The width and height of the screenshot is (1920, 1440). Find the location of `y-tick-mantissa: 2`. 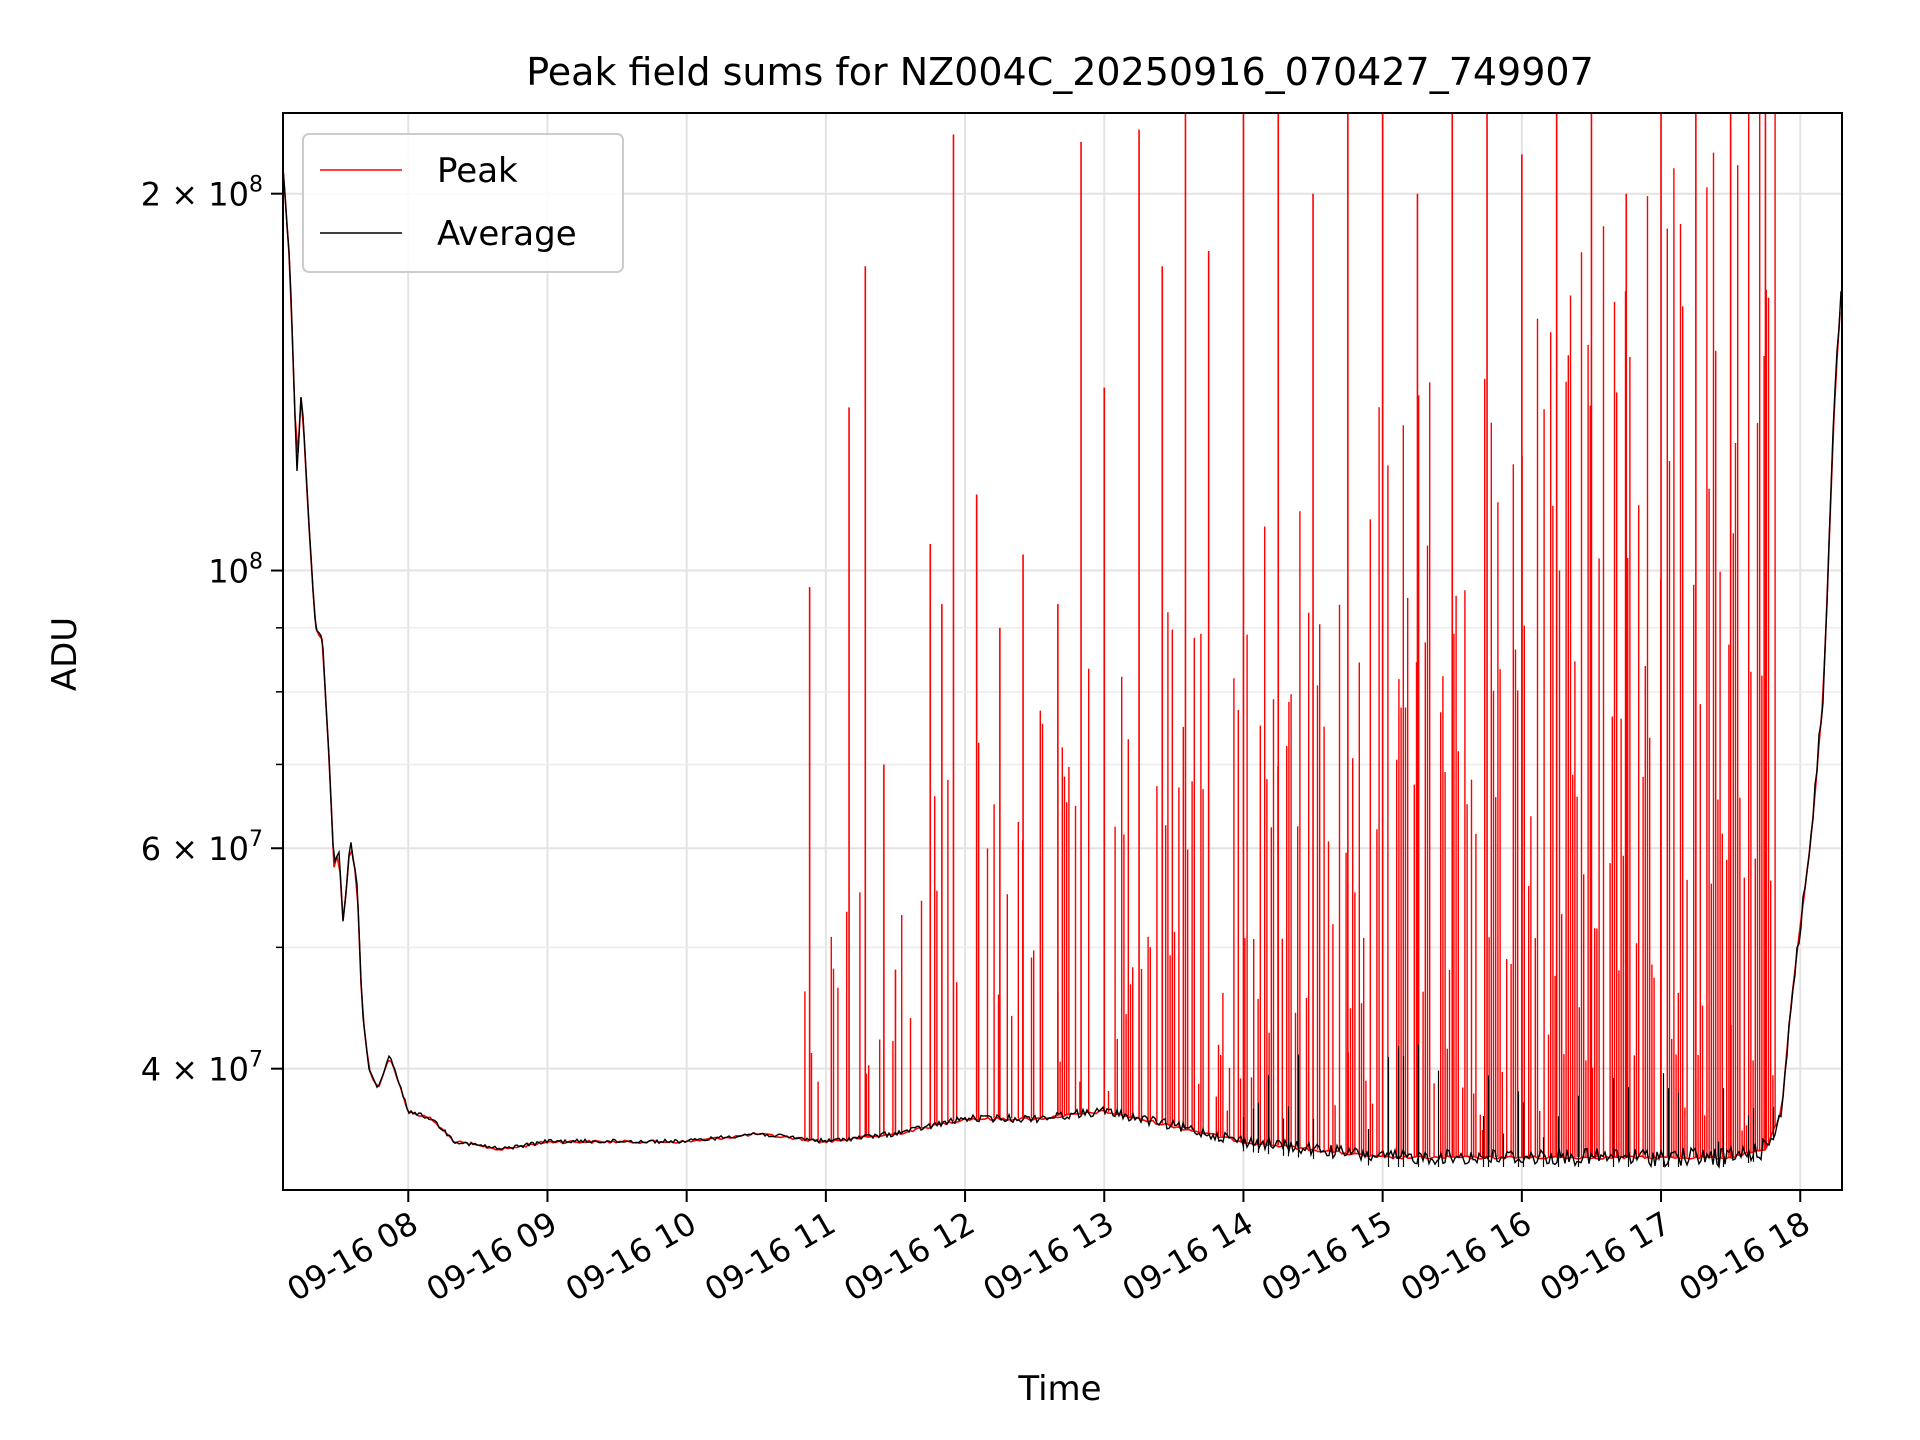

y-tick-mantissa: 2 is located at coordinates (151, 195).